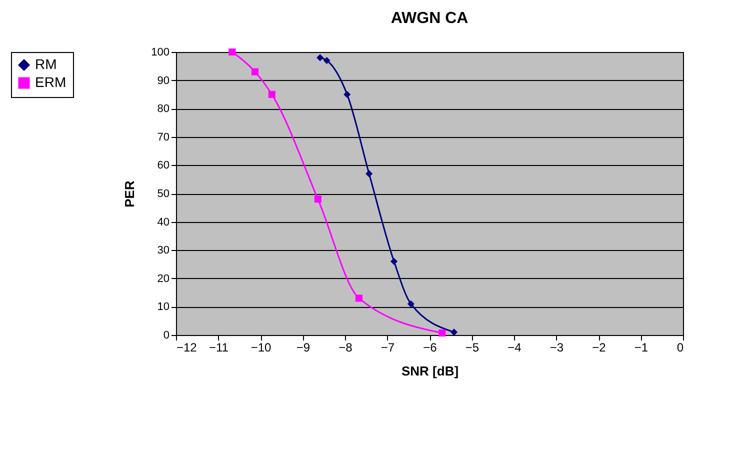  I want to click on x-tick-label: −4, so click(515, 347).